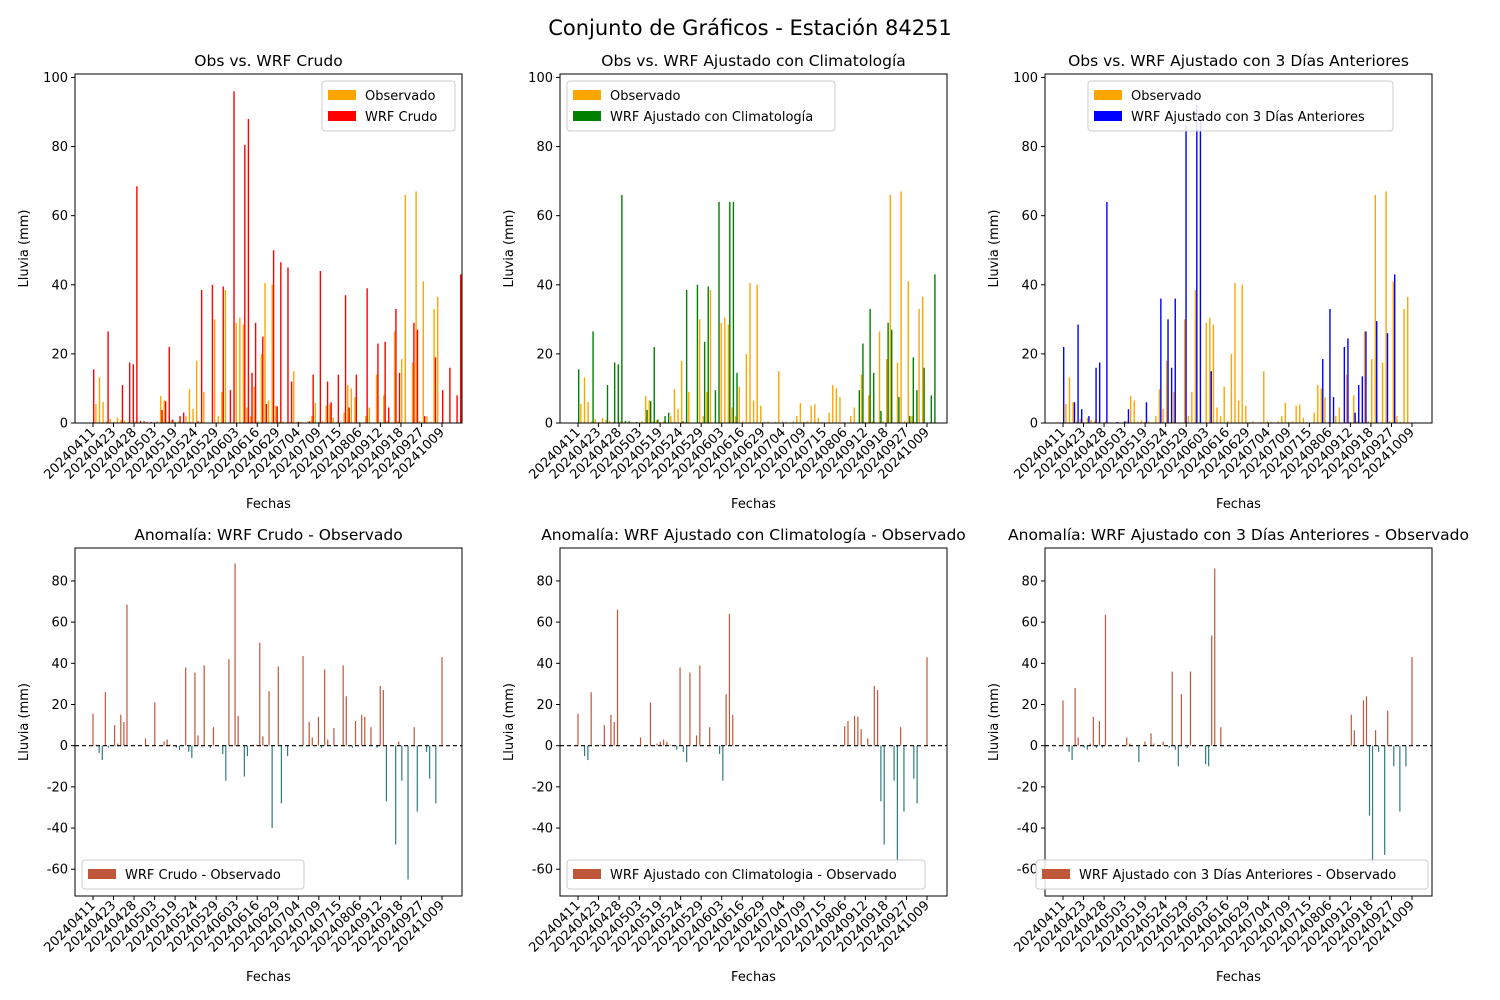  I want to click on plot-area, so click(1238, 248).